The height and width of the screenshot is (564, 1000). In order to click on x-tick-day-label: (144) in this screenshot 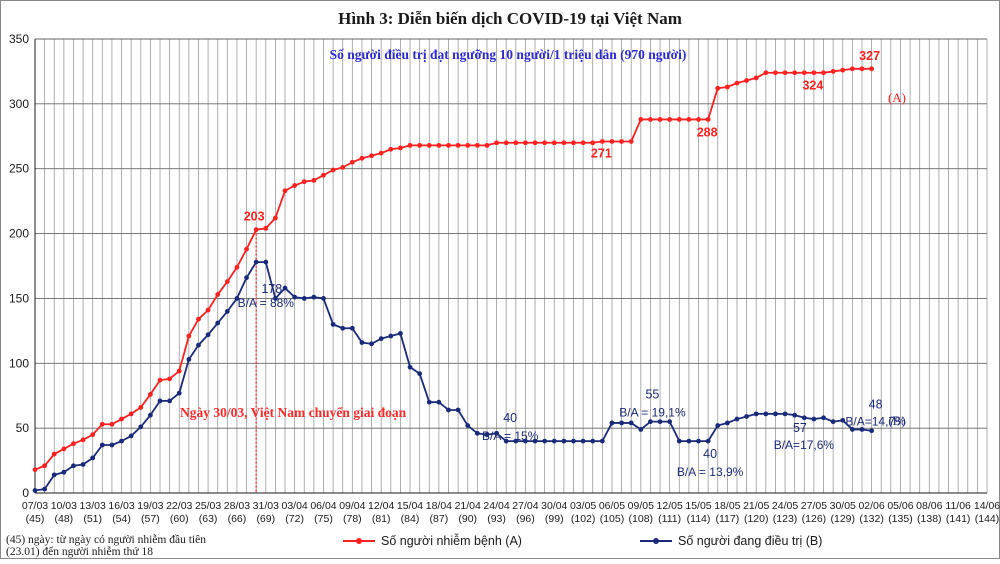, I will do `click(987, 519)`.